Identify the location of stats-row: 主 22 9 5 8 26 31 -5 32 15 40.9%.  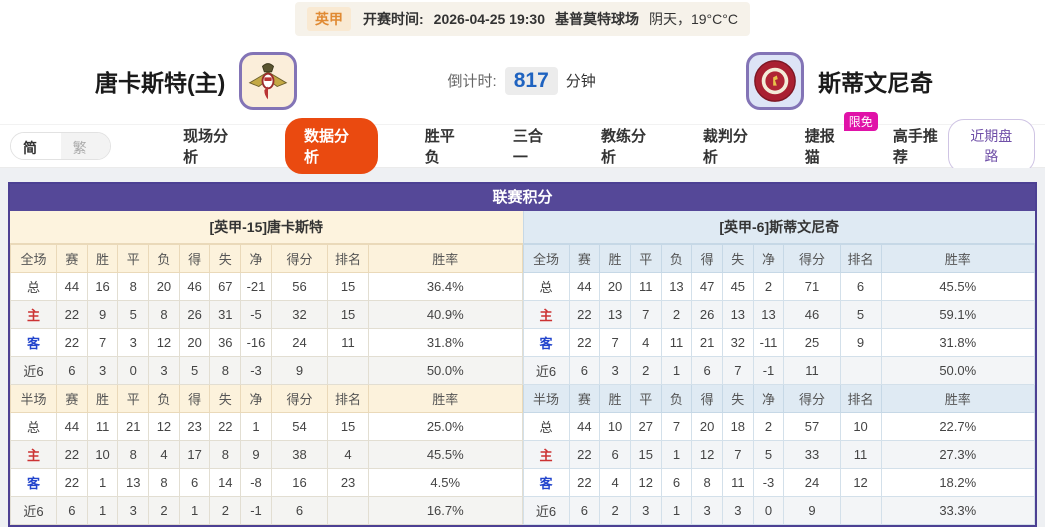
(266, 314).